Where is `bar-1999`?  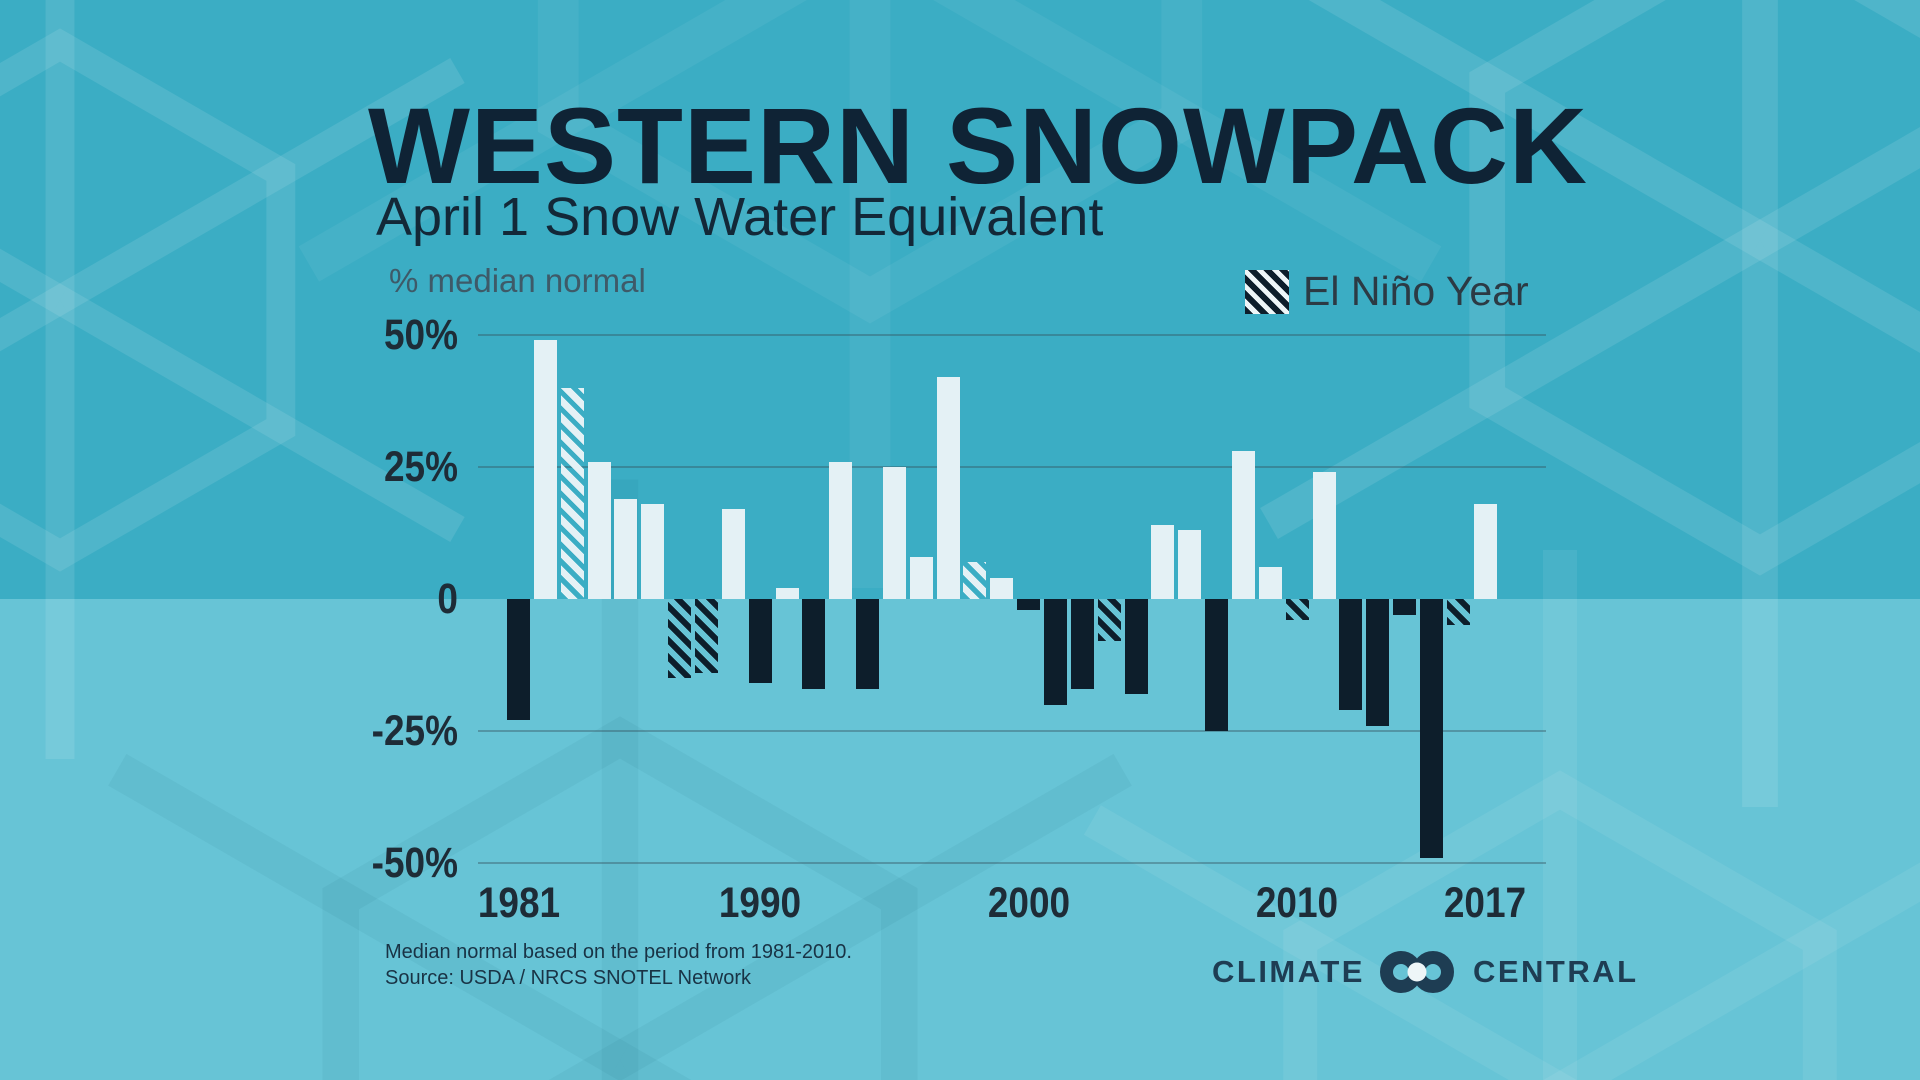 bar-1999 is located at coordinates (1001, 588).